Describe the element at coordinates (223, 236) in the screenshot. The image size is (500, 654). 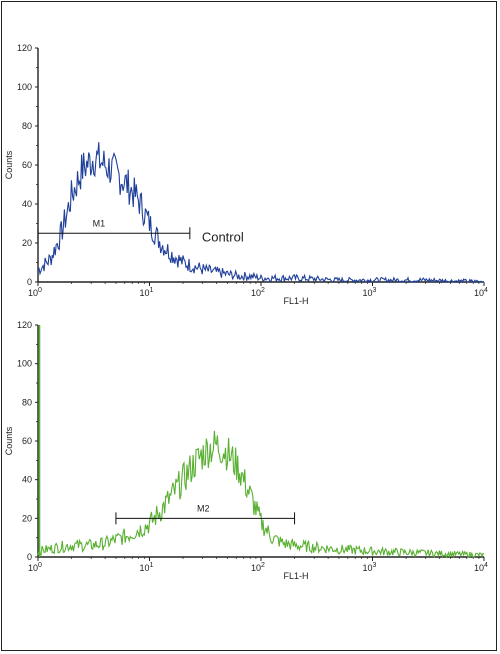
I see `control-annotation: Control` at that location.